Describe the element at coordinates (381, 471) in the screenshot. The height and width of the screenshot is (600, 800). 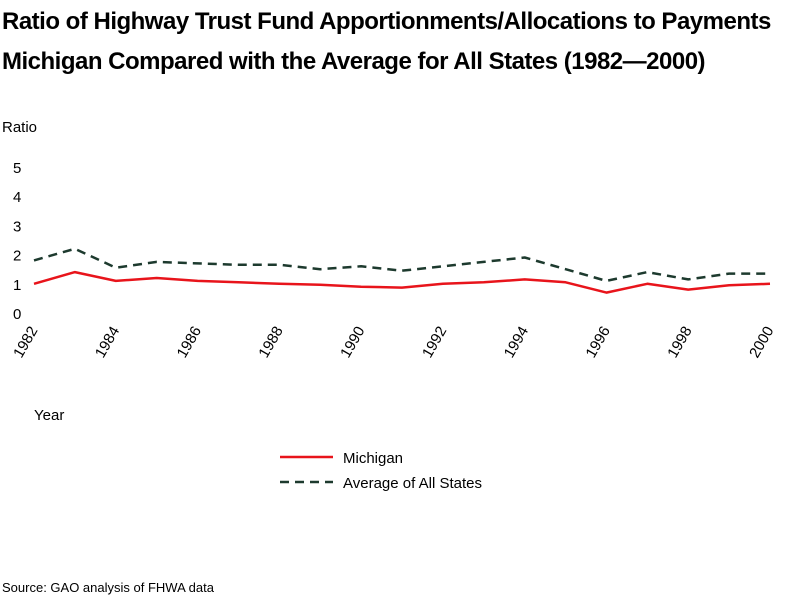
I see `legend: Michigan Average of All States` at that location.